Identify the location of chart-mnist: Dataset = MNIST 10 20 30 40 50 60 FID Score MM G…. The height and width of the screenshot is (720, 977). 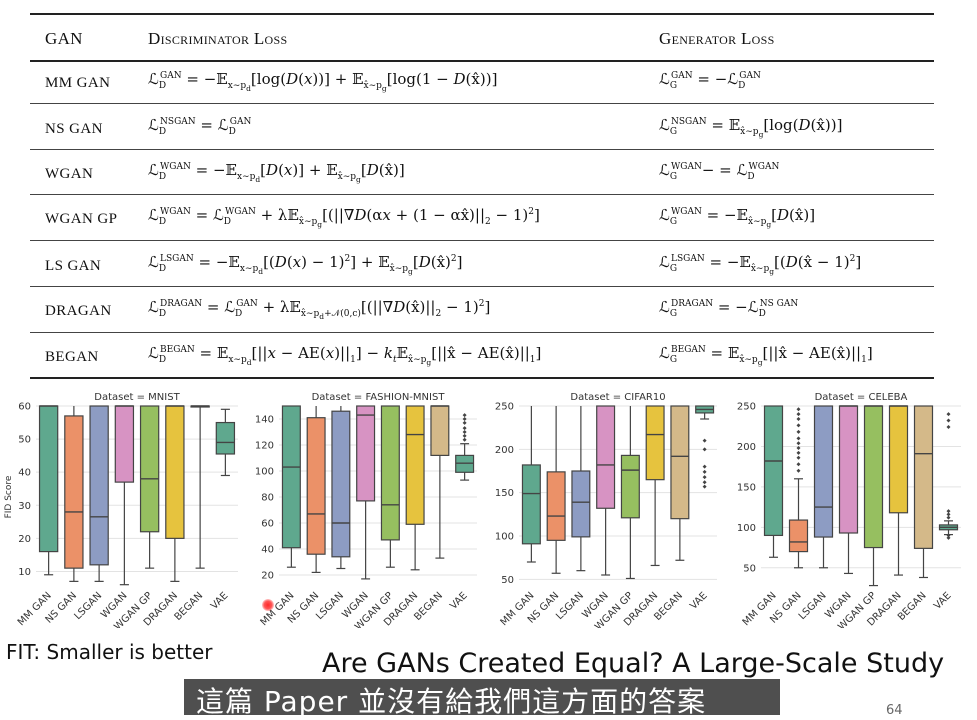
(122, 508).